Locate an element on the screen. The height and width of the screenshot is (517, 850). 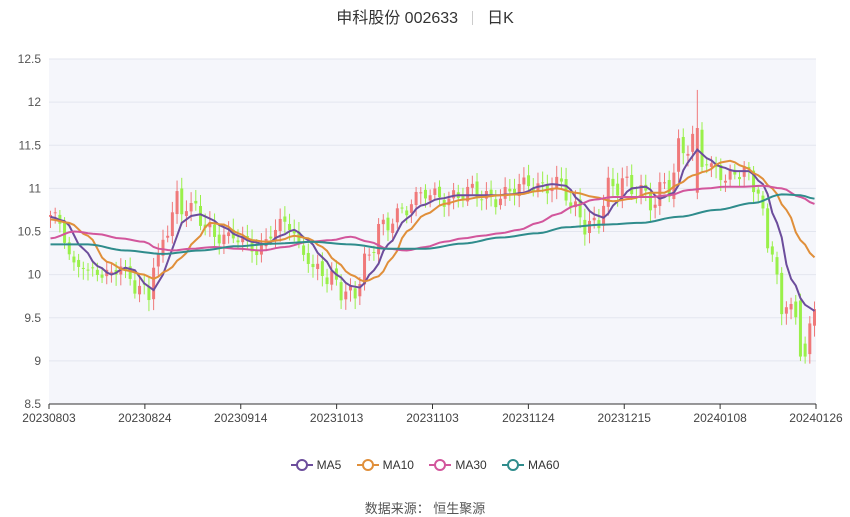
x-tick-label: 20240108 is located at coordinates (720, 418).